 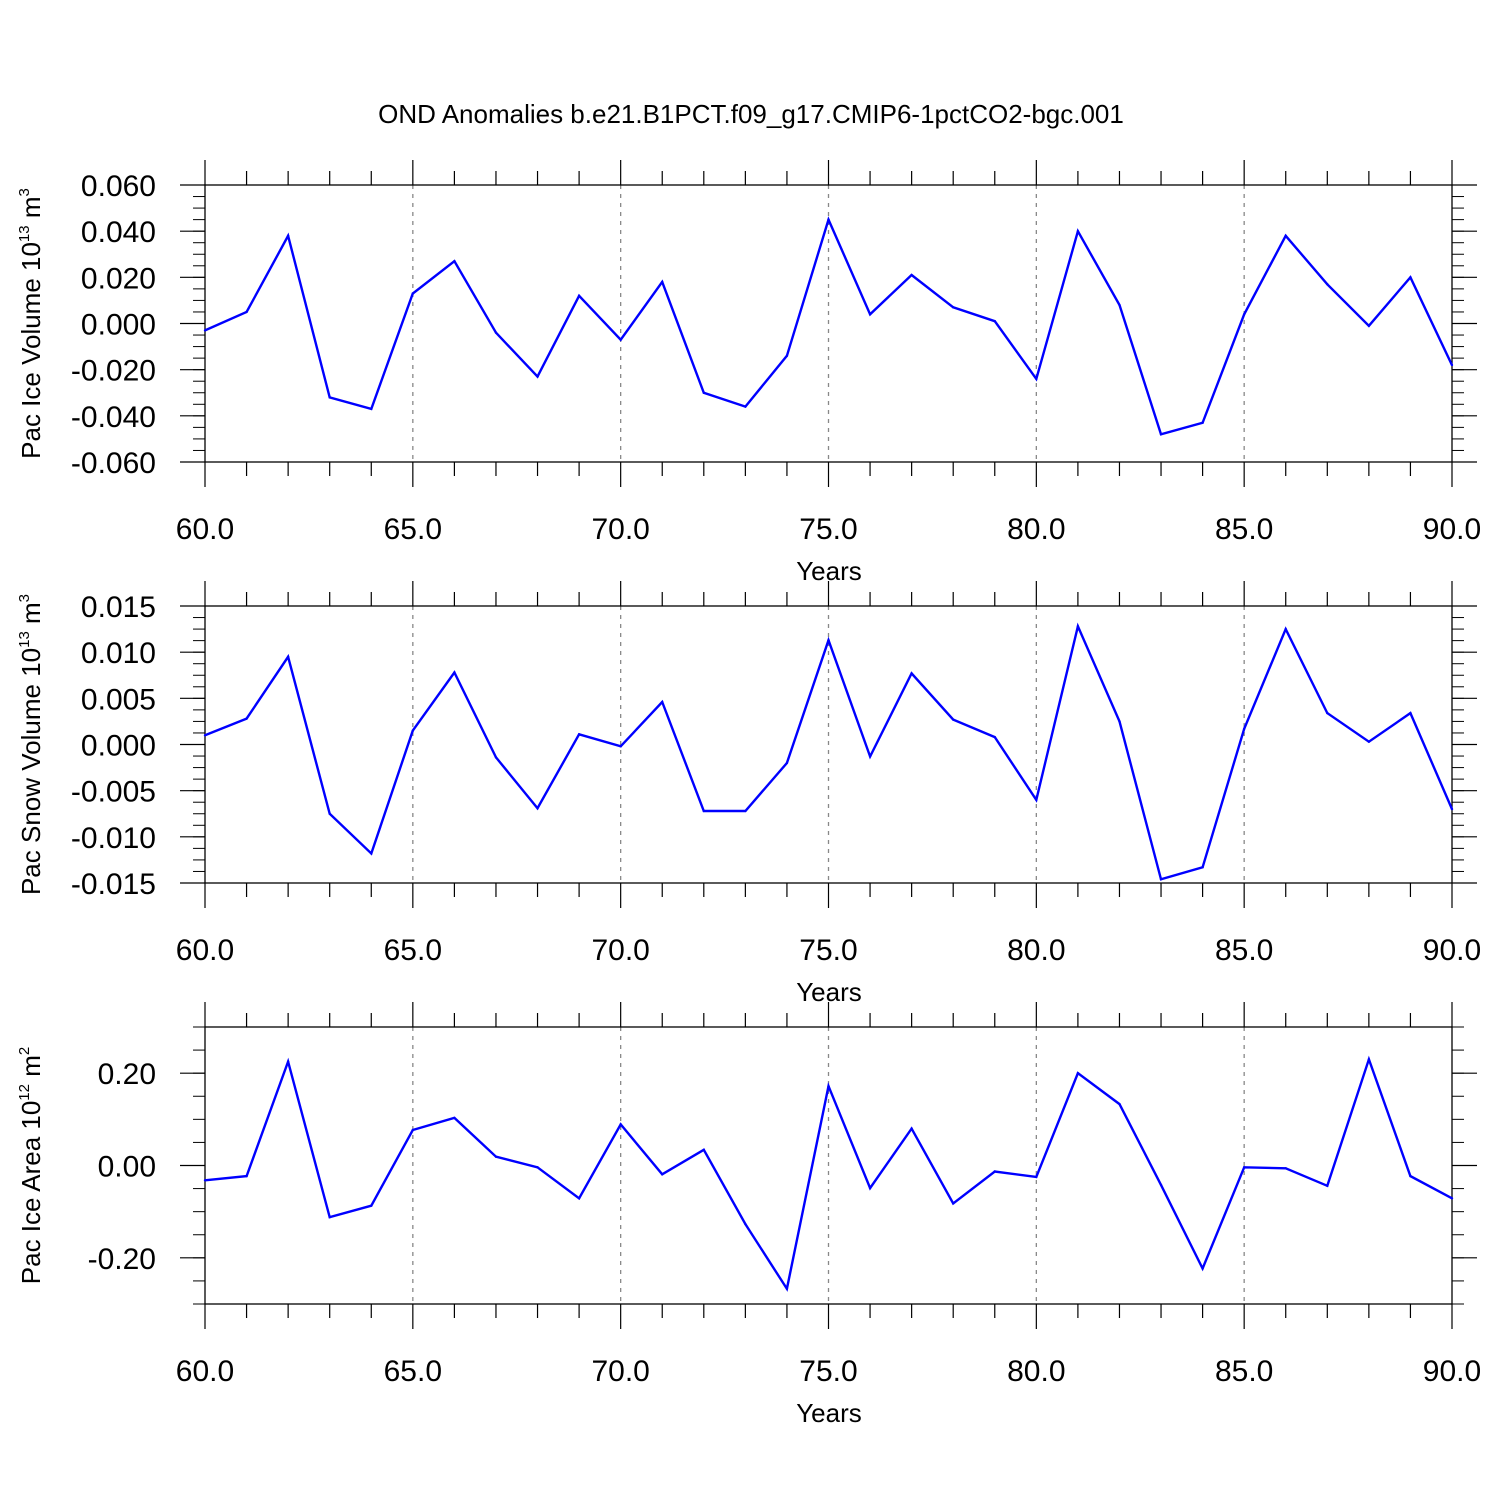 I want to click on y-tick-label: -0.015, so click(x=113, y=884).